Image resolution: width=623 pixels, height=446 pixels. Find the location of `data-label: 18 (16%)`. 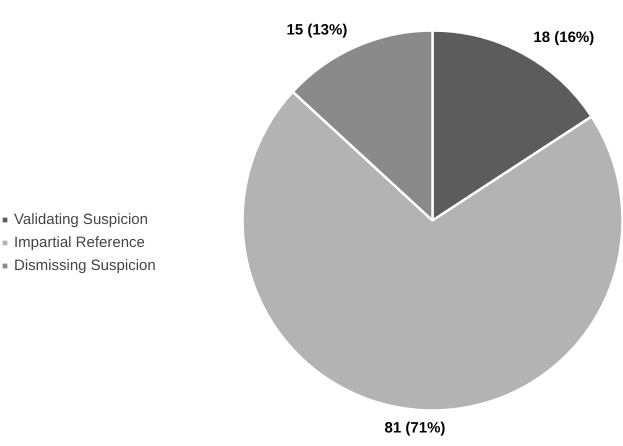

data-label: 18 (16%) is located at coordinates (563, 37).